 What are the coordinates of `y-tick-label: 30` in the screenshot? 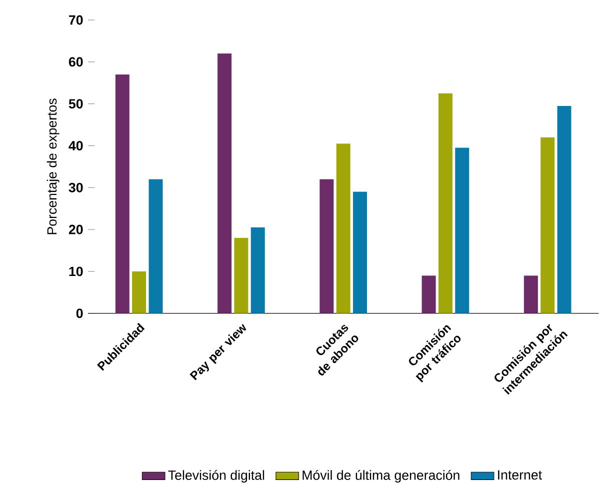 It's located at (75, 187).